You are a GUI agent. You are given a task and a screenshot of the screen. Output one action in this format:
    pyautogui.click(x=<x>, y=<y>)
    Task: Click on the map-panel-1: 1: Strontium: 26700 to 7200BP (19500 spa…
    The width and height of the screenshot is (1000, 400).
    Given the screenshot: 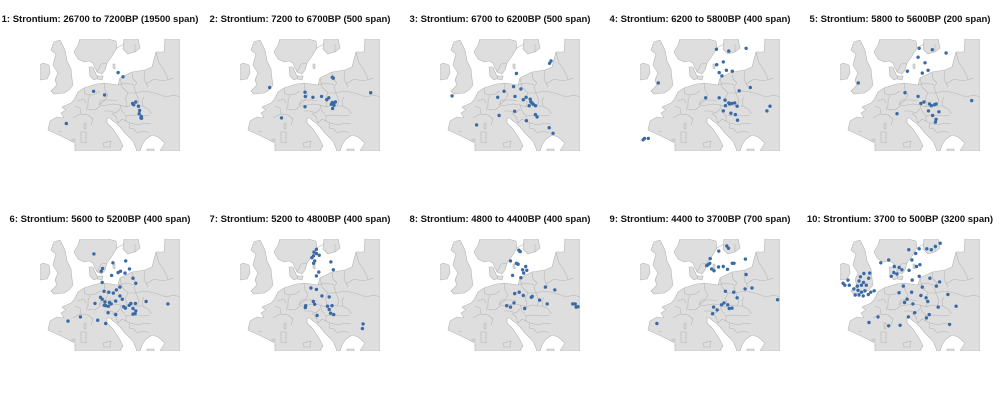 What is the action you would take?
    pyautogui.click(x=100, y=100)
    